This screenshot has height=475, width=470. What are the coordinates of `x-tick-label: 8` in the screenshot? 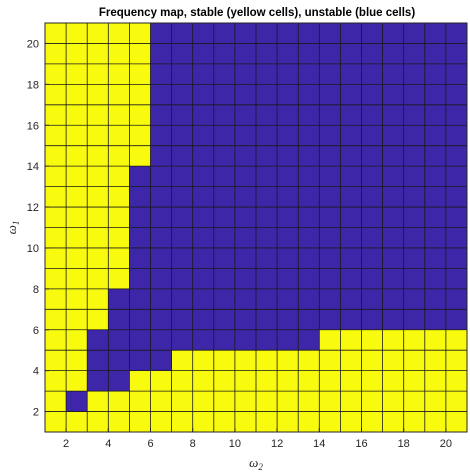 It's located at (193, 444).